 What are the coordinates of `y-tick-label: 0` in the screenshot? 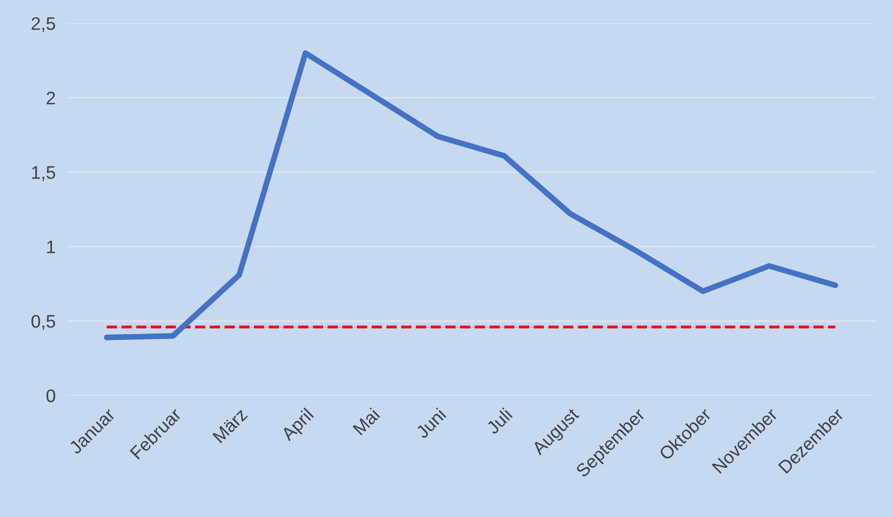 It's located at (51, 395).